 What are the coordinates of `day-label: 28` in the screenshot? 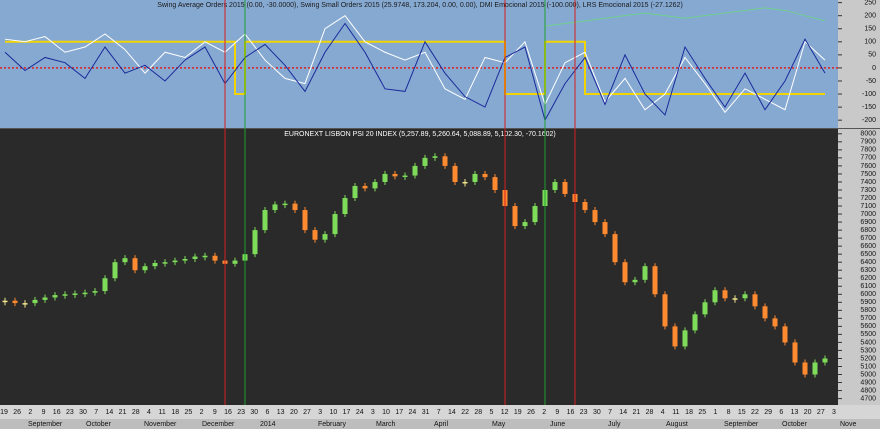 It's located at (136, 412).